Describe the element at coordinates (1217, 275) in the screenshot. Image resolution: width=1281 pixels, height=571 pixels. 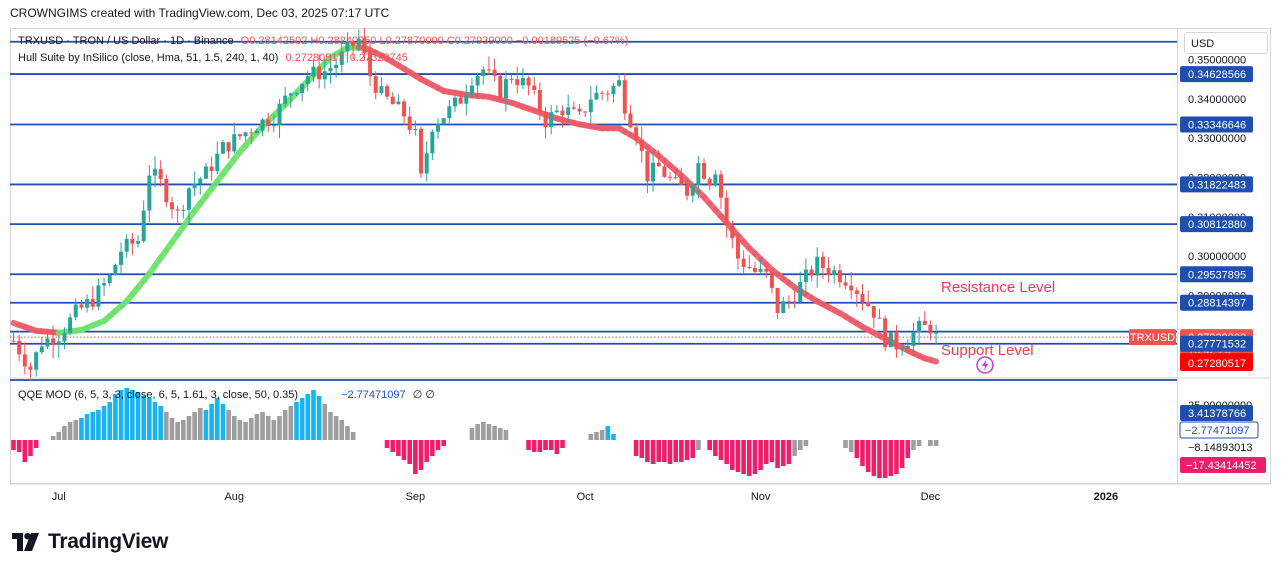
I see `price-level-label: 0.29537895` at that location.